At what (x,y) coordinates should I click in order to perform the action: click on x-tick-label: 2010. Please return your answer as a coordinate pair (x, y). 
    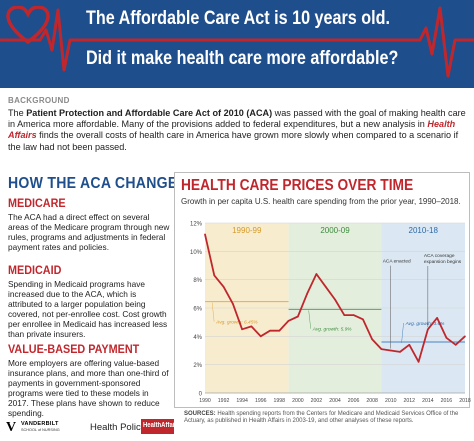
    Looking at the image, I should click on (391, 401).